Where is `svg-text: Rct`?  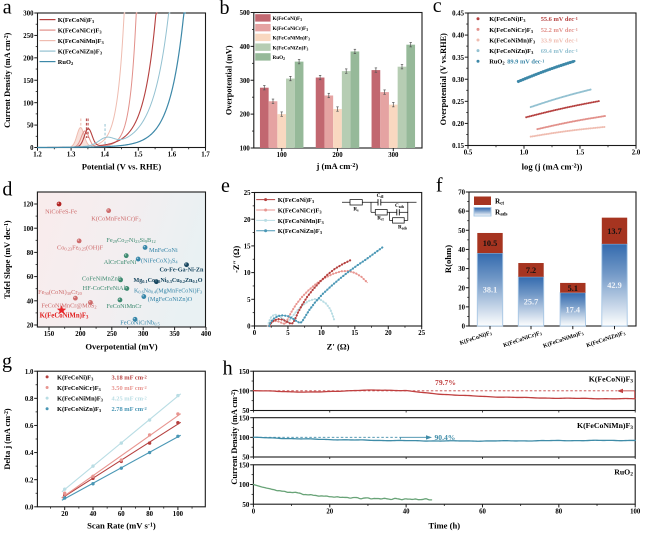
svg-text: Rct is located at coordinates (380, 219).